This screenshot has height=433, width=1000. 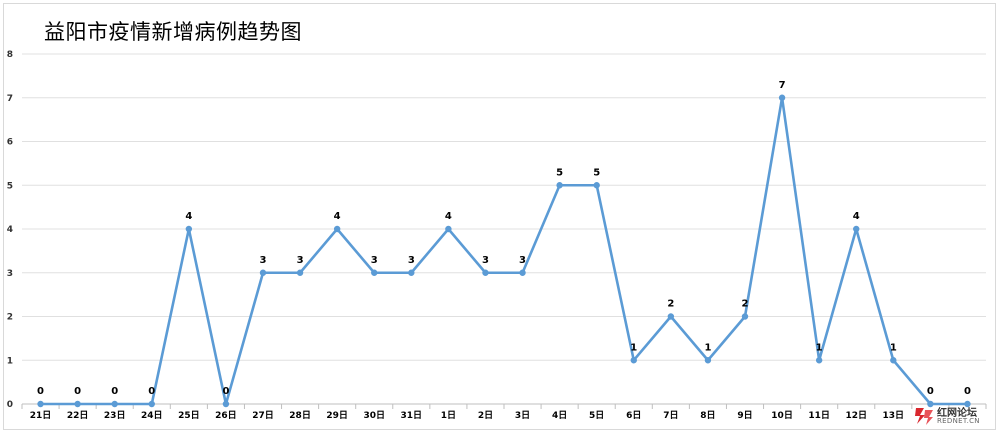 I want to click on x-tick-label: 22日, so click(x=78, y=415).